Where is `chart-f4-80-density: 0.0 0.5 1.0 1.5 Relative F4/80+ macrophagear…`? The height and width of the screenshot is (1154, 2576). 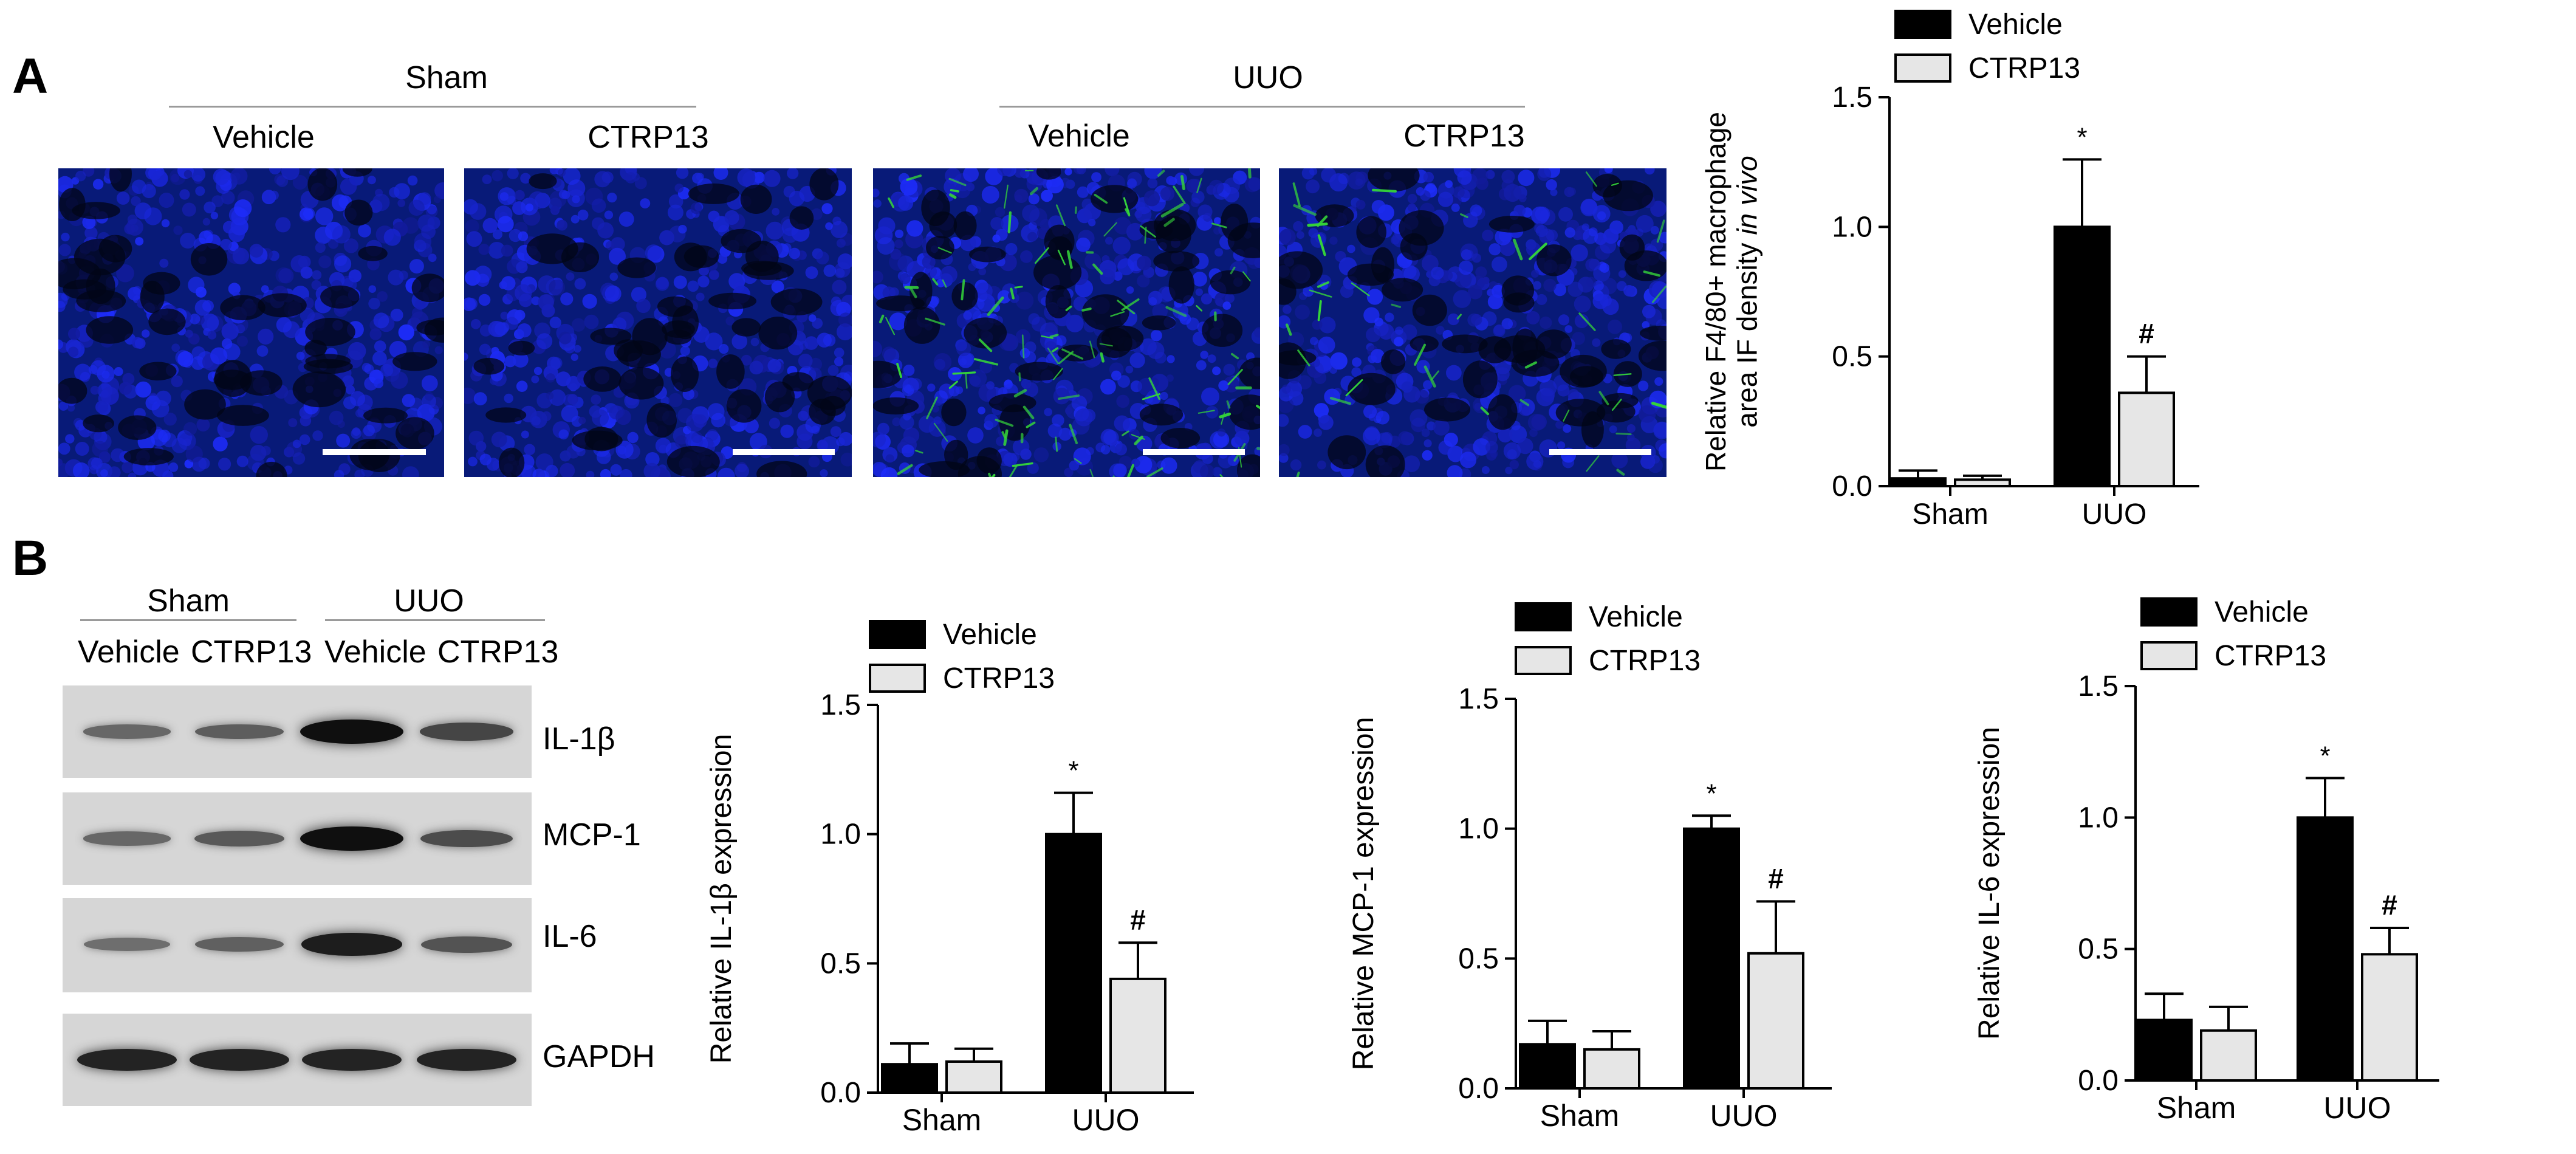 chart-f4-80-density: 0.0 0.5 1.0 1.5 Relative F4/80+ macrophagear… is located at coordinates (1949, 270).